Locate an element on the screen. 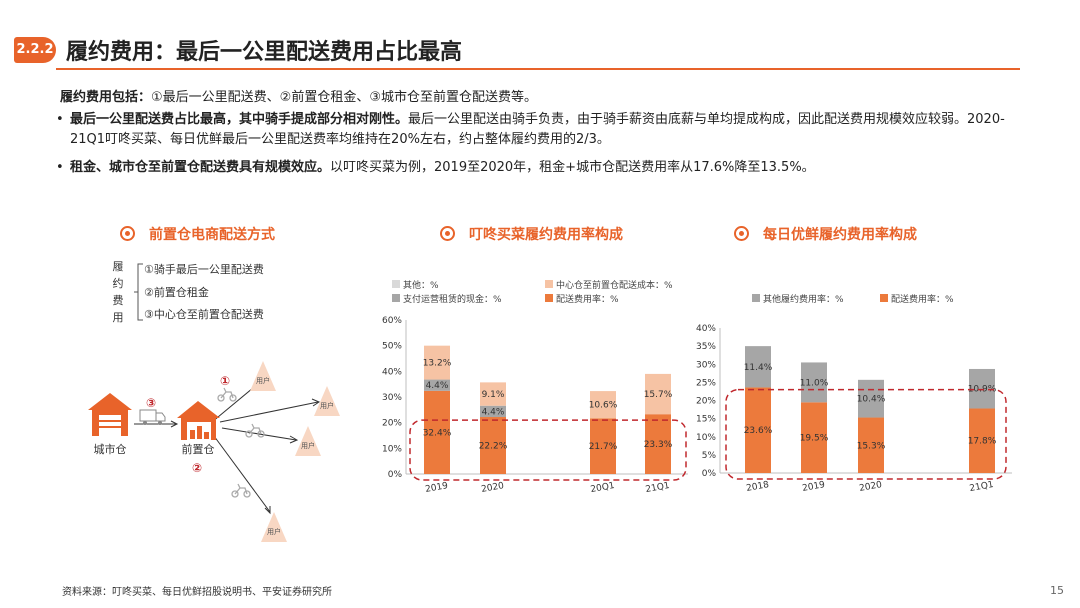  bracket-label-char: 费 is located at coordinates (118, 300).